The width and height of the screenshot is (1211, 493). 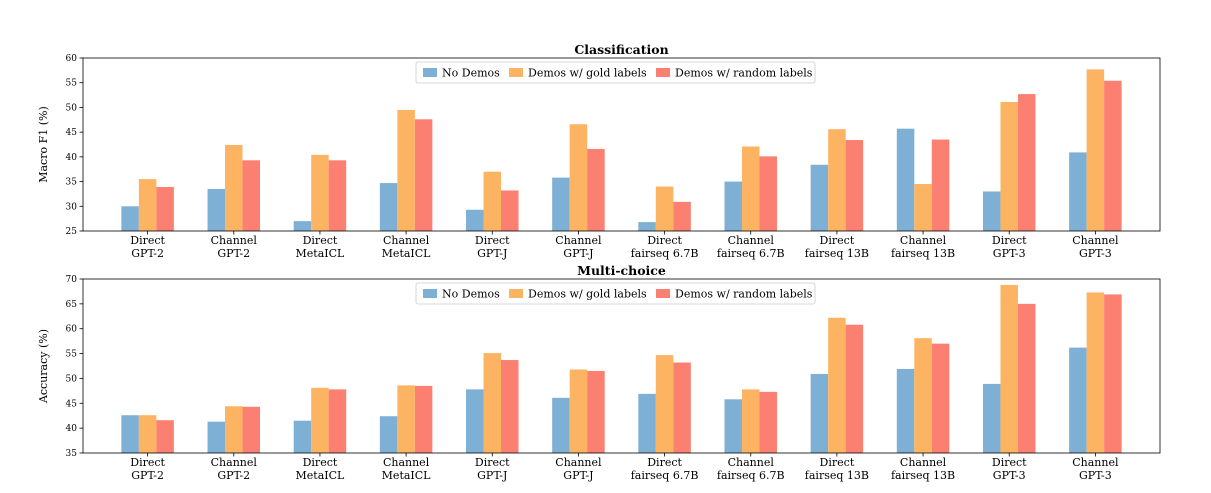 What do you see at coordinates (492, 253) in the screenshot?
I see `x-tick-label: GPT-J` at bounding box center [492, 253].